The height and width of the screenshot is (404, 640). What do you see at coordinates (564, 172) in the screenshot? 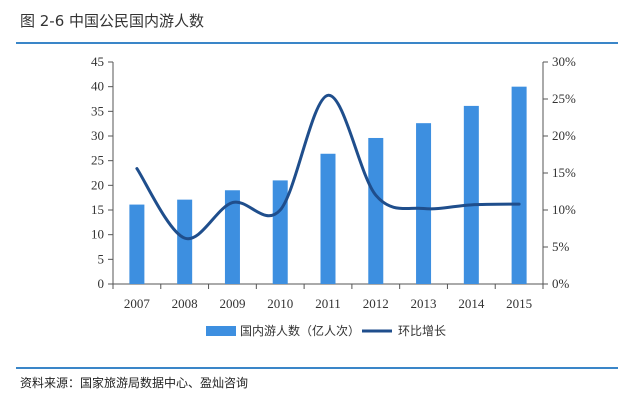
I see `right-tick-label: 15%` at bounding box center [564, 172].